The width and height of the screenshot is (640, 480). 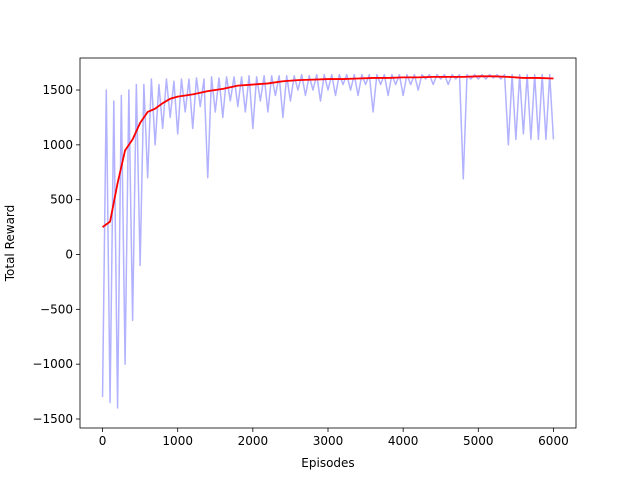 I want to click on x-tick-label: 5000, so click(x=478, y=441).